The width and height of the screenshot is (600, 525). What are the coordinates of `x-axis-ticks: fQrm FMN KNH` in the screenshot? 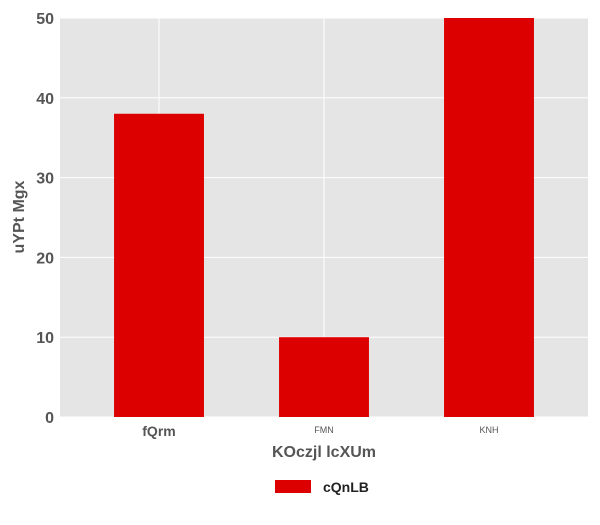 It's located at (320, 431).